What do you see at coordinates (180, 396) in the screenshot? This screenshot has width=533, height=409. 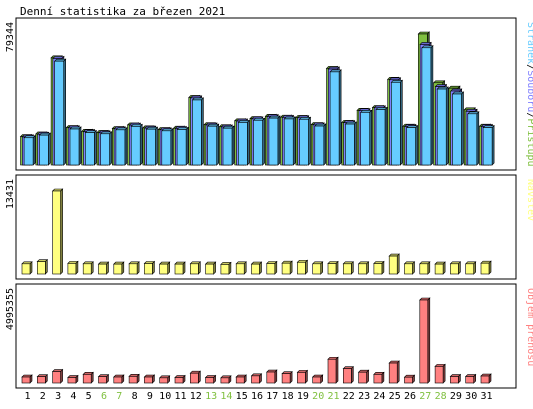 I see `day-label-11: 11` at bounding box center [180, 396].